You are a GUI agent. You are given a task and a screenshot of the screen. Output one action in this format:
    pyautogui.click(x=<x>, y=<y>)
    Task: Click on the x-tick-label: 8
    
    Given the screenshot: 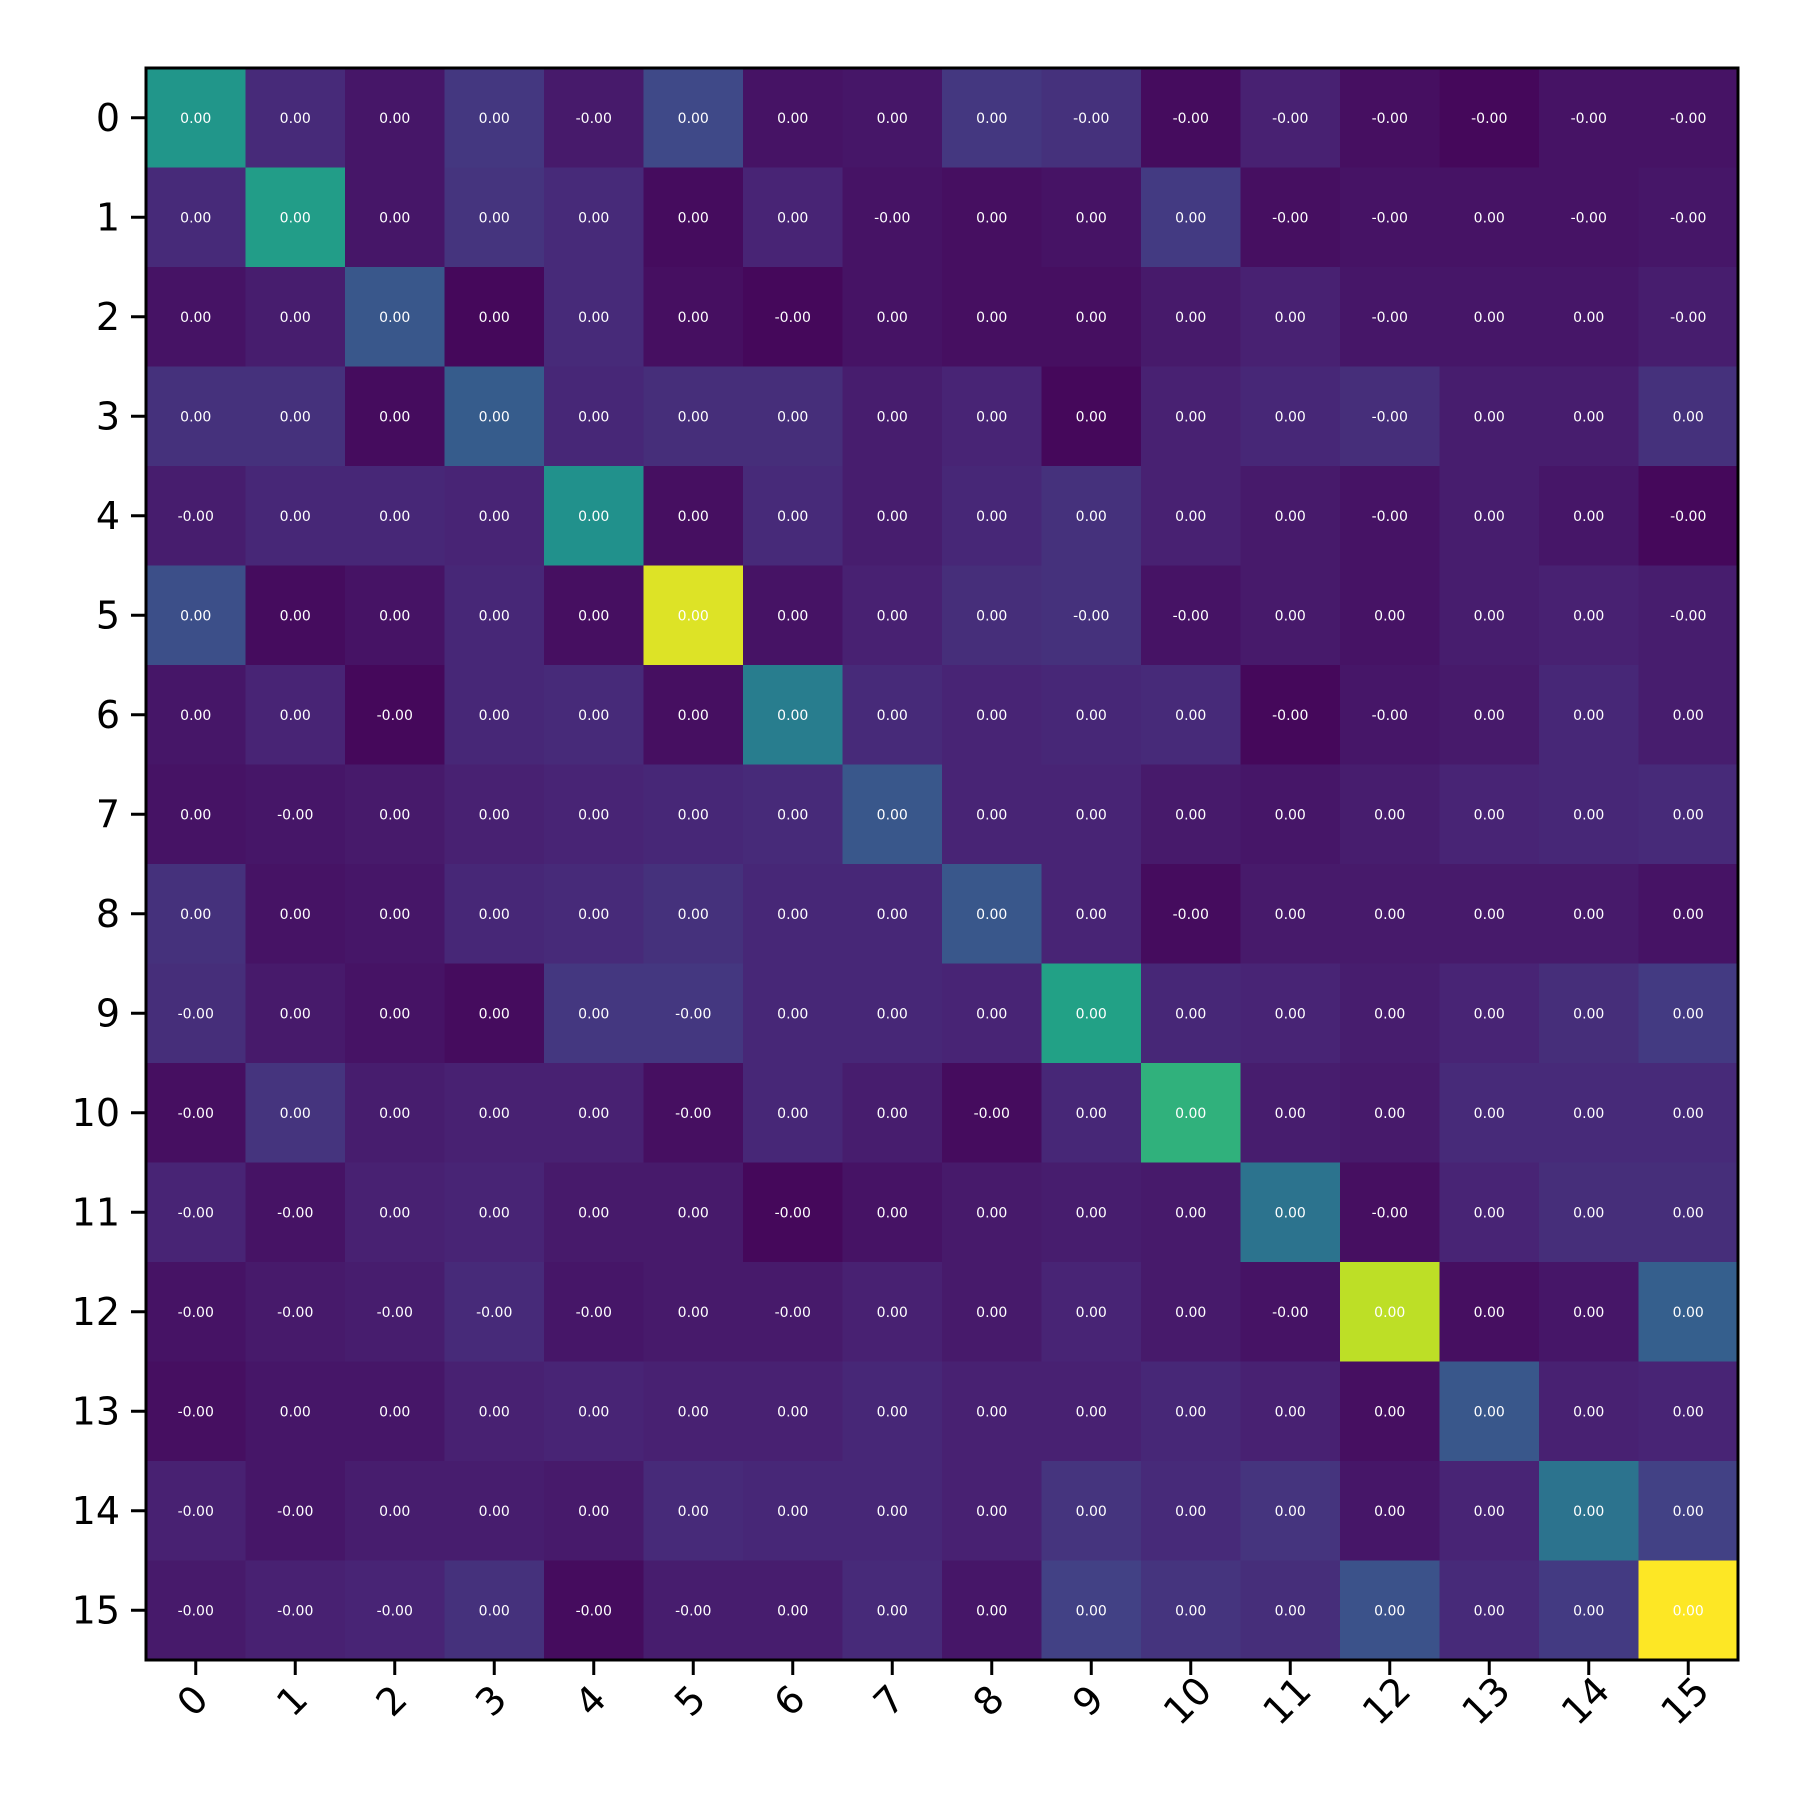 What is the action you would take?
    pyautogui.click(x=988, y=1701)
    